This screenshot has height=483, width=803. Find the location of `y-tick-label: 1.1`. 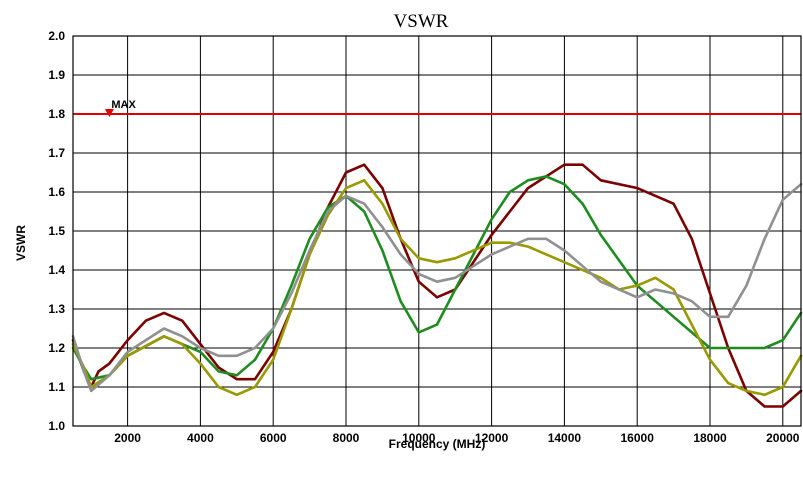

y-tick-label: 1.1 is located at coordinates (56, 387).